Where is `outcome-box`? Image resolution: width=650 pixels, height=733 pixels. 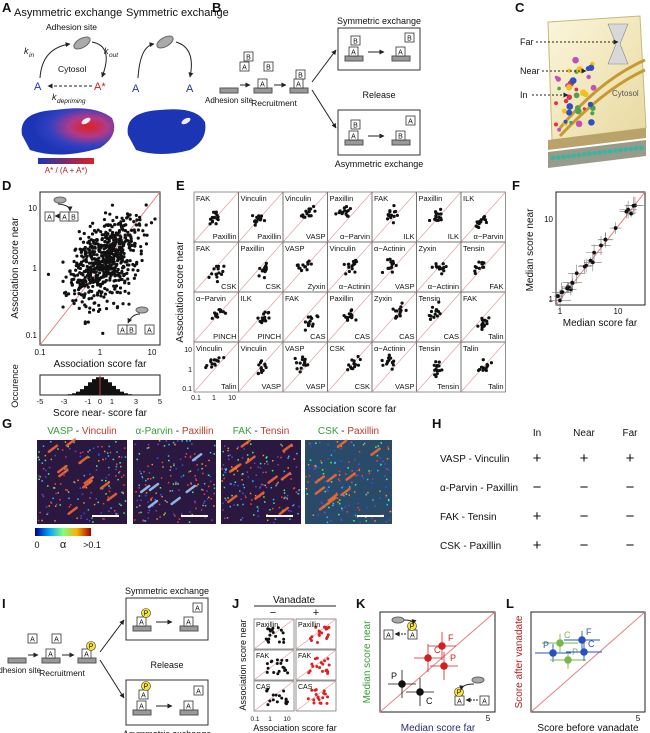 outcome-box is located at coordinates (167, 702).